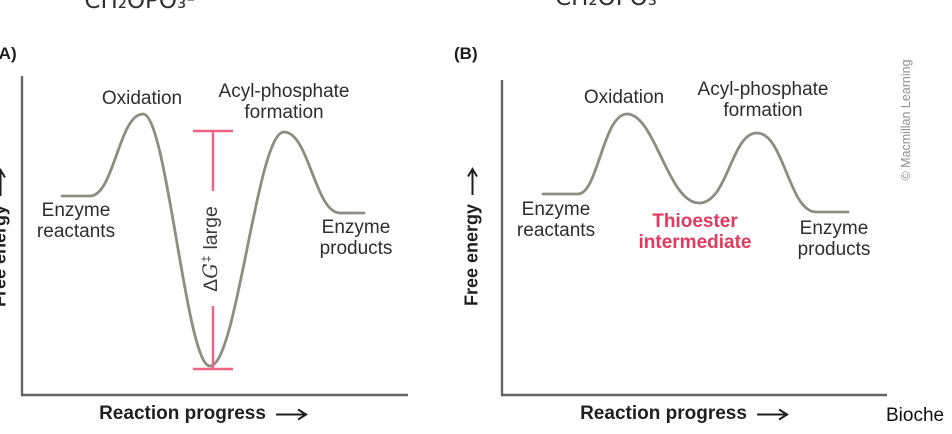  I want to click on double-dagger-symbol: ‡, so click(206, 259).